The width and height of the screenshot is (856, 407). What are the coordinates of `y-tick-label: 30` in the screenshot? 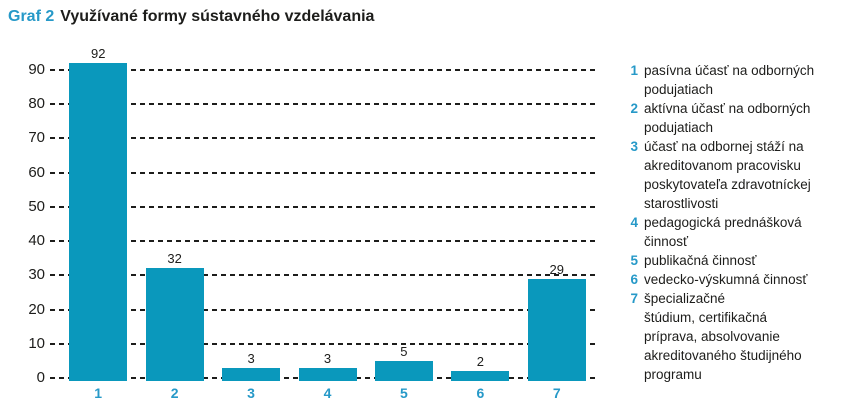 It's located at (36, 275).